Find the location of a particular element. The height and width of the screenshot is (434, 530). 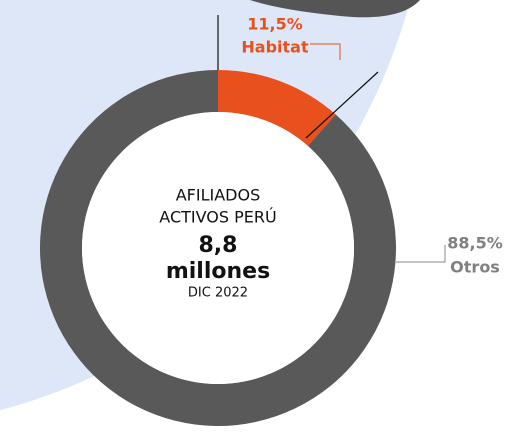

center-text: AFILIADOS is located at coordinates (218, 195).